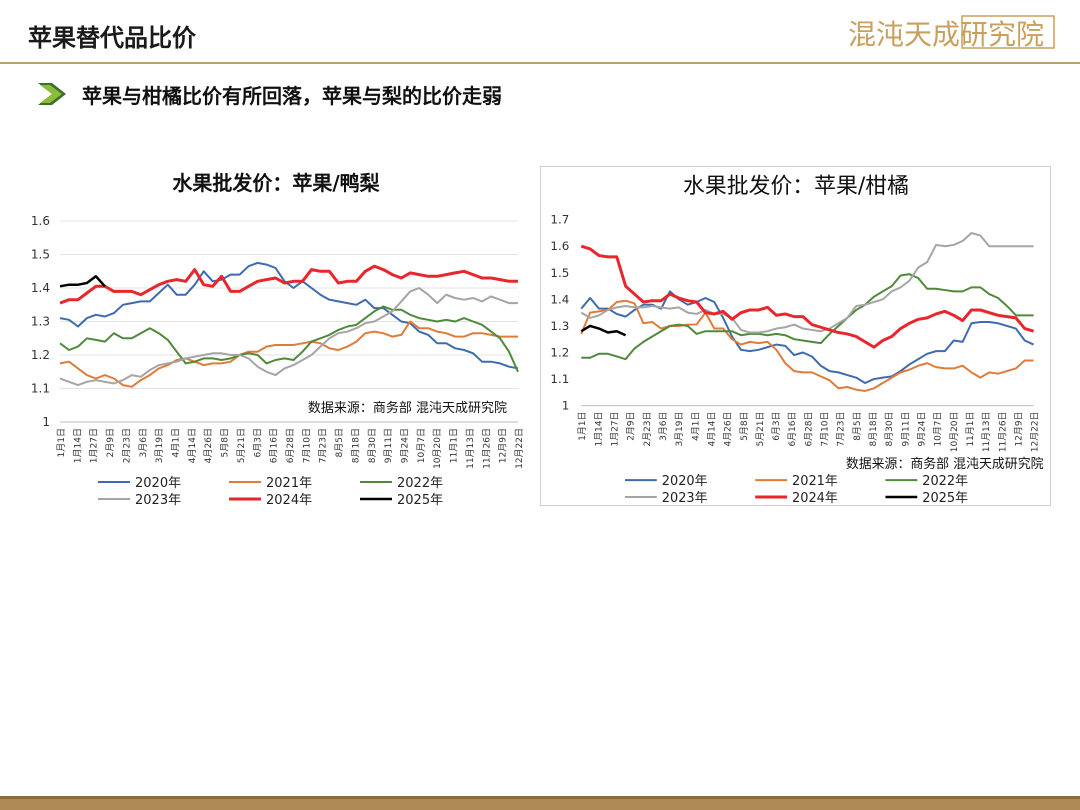  I want to click on x-tick-label: 8月18日, so click(355, 445).